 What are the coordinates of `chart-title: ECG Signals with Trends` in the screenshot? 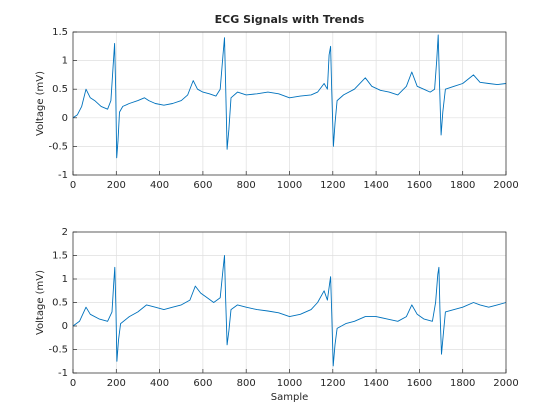 It's located at (290, 19).